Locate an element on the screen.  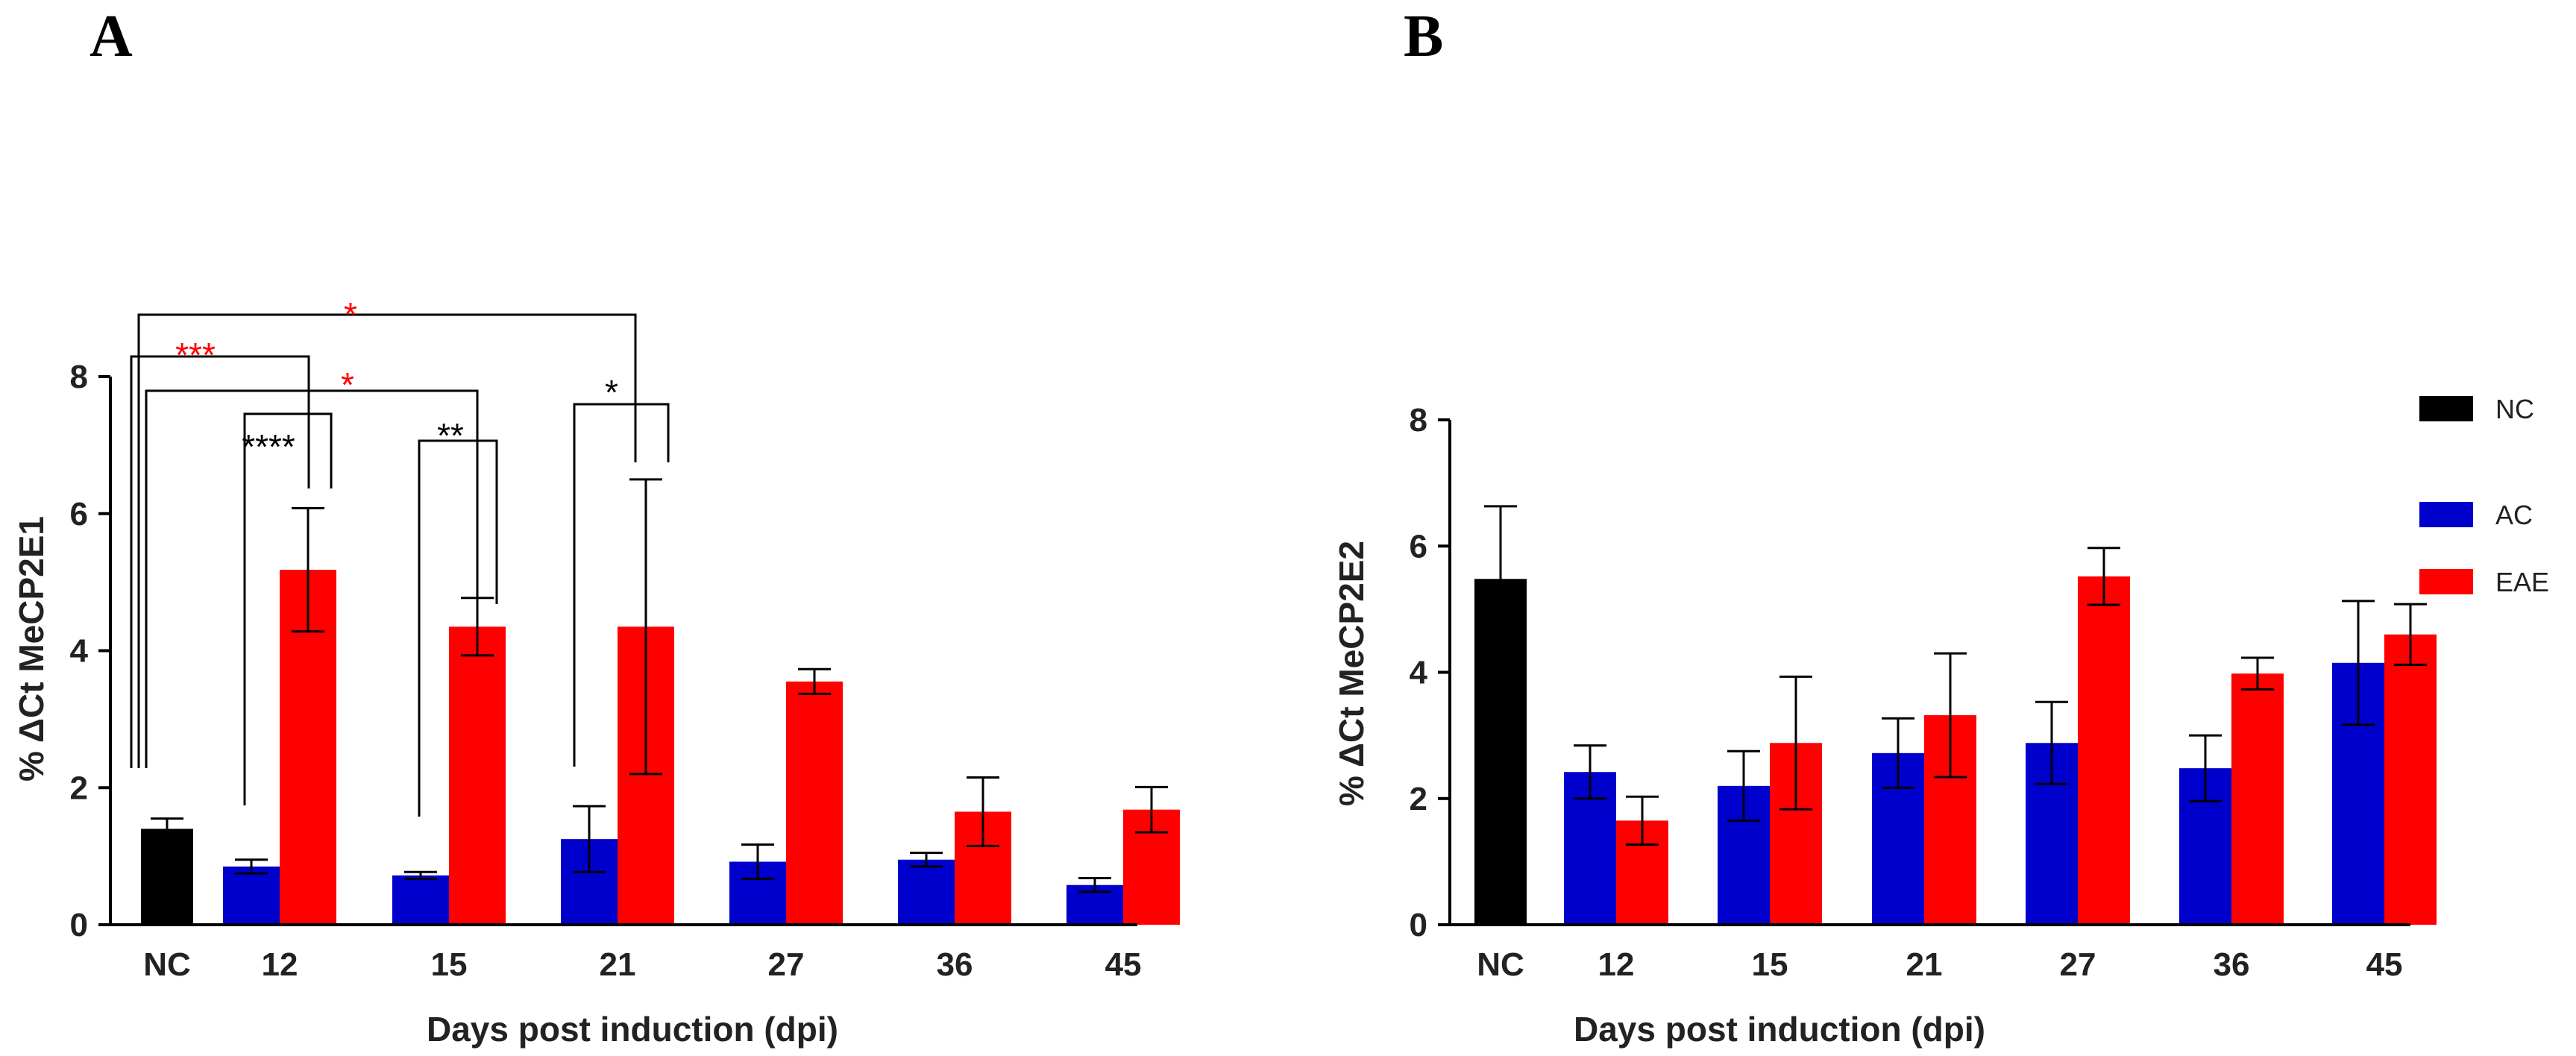
legend-swatch-nc is located at coordinates (2446, 408).